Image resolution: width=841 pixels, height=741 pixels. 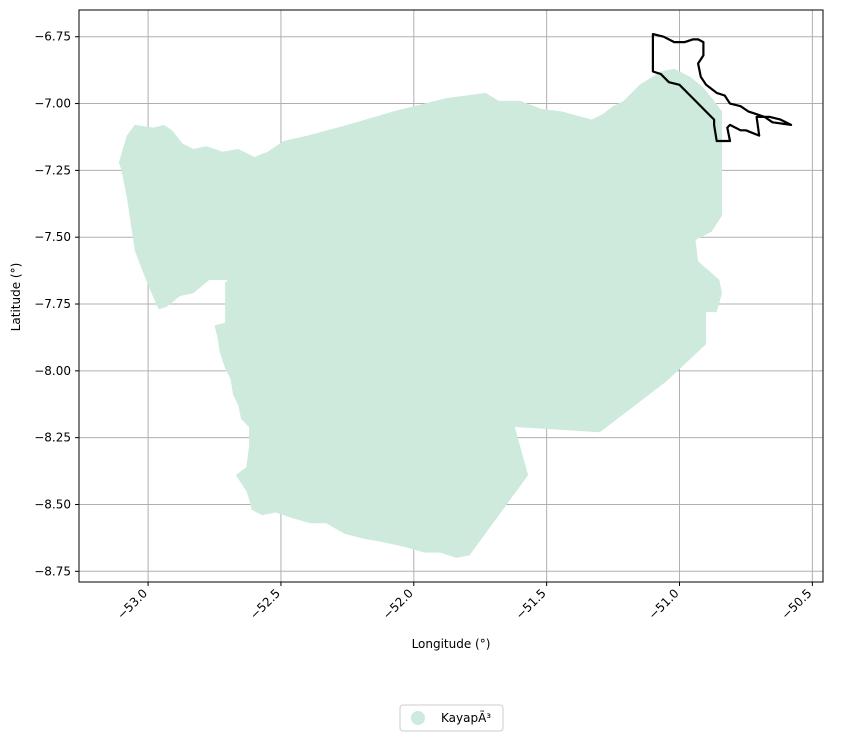 What do you see at coordinates (466, 717) in the screenshot?
I see `legend-label: KayapÃ³` at bounding box center [466, 717].